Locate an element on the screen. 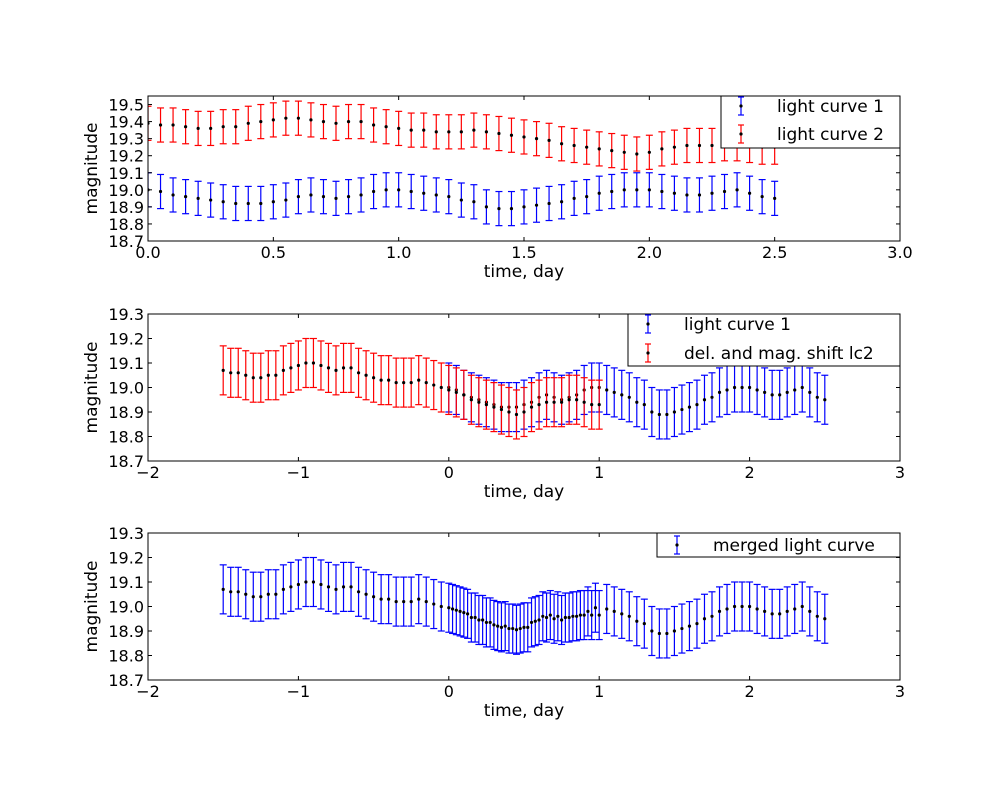 The image size is (1000, 800). y-tick-label: 18.9 is located at coordinates (126, 412).